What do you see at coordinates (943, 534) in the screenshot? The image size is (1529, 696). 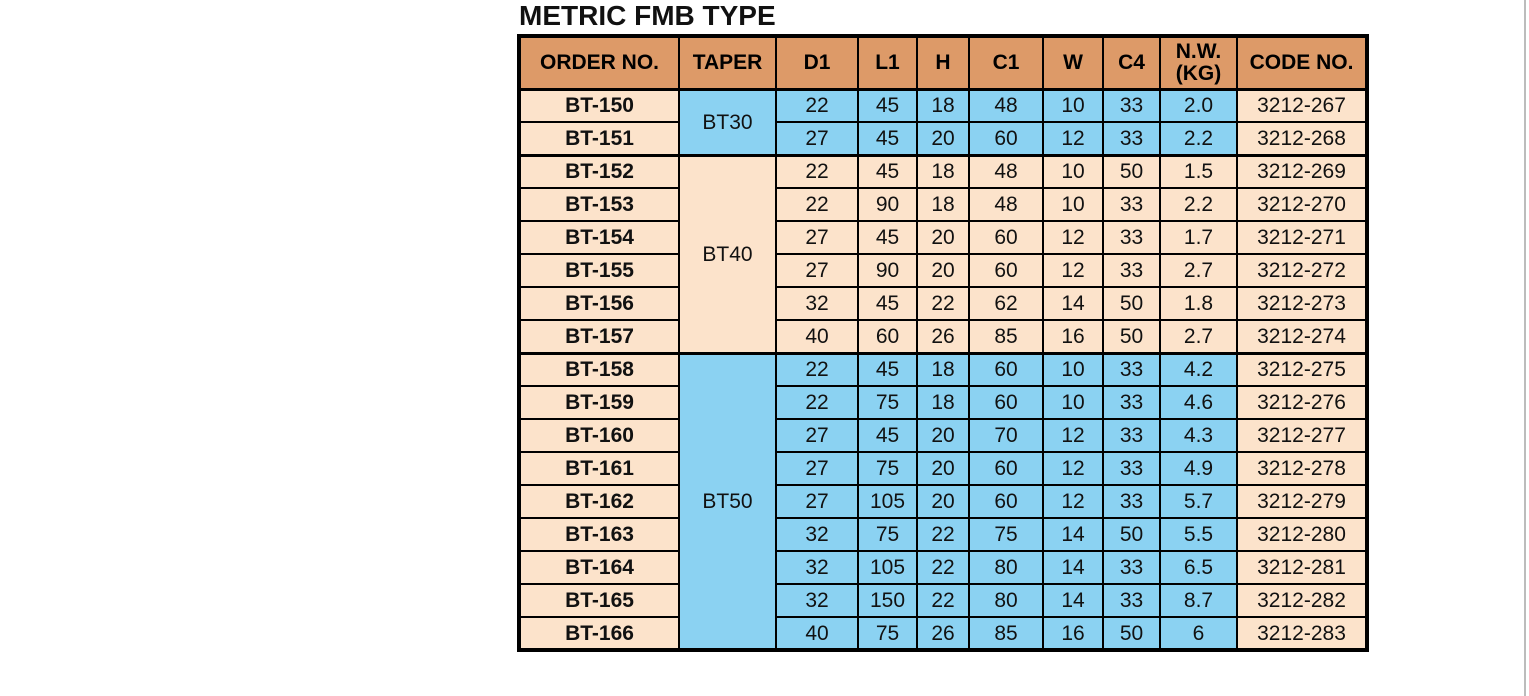 I see `table-row: BT-163 32 75 22 75 14 50 5.5 3212-280` at bounding box center [943, 534].